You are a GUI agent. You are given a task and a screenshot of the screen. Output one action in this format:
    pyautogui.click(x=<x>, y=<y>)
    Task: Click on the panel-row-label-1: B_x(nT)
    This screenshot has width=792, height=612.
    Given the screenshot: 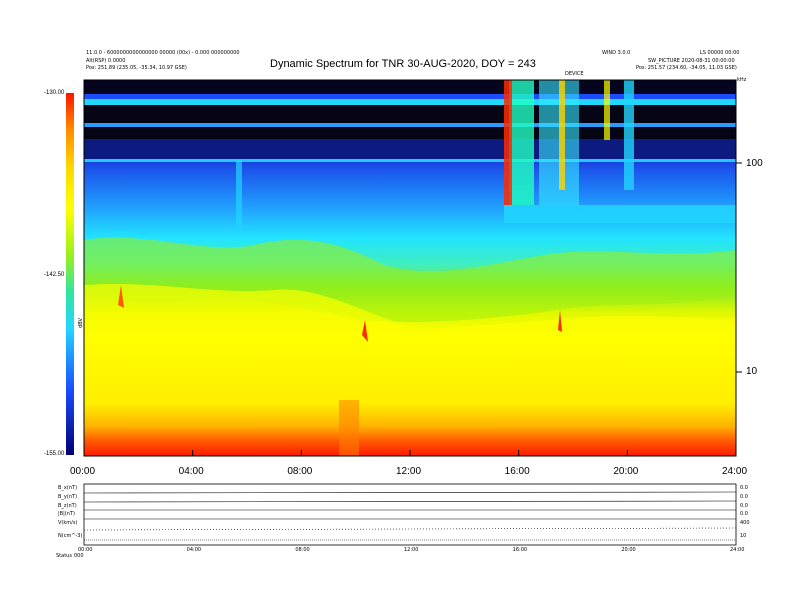 What is the action you would take?
    pyautogui.click(x=68, y=488)
    